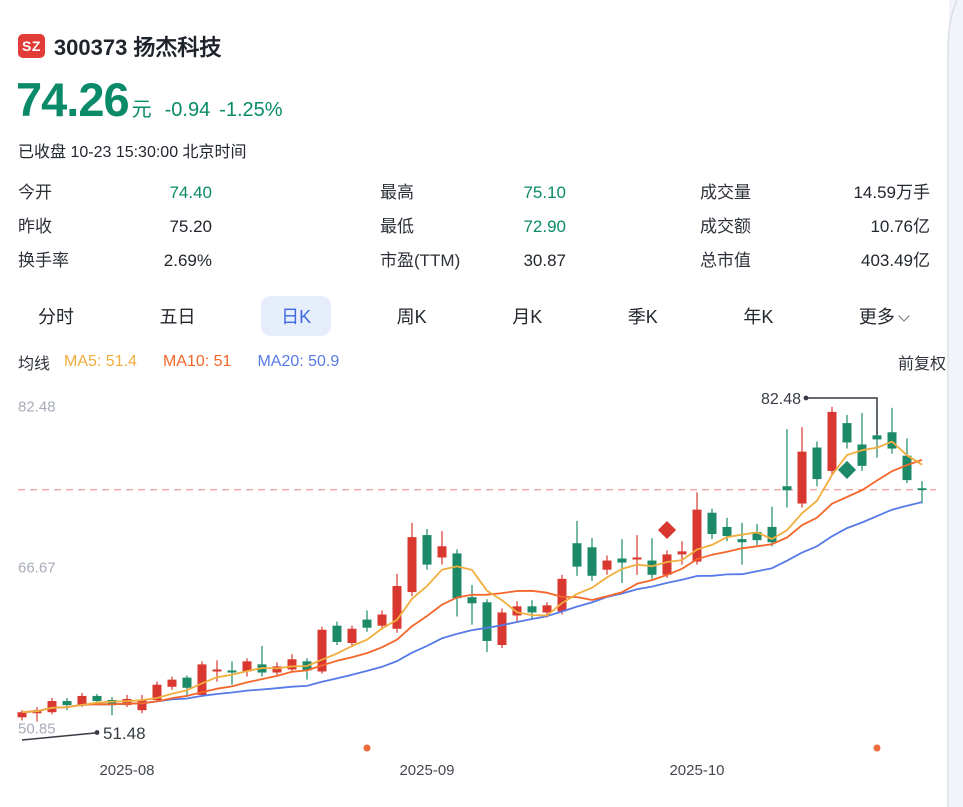 This screenshot has width=963, height=807. Describe the element at coordinates (58, 736) in the screenshot. I see `min-annotation-line` at that location.